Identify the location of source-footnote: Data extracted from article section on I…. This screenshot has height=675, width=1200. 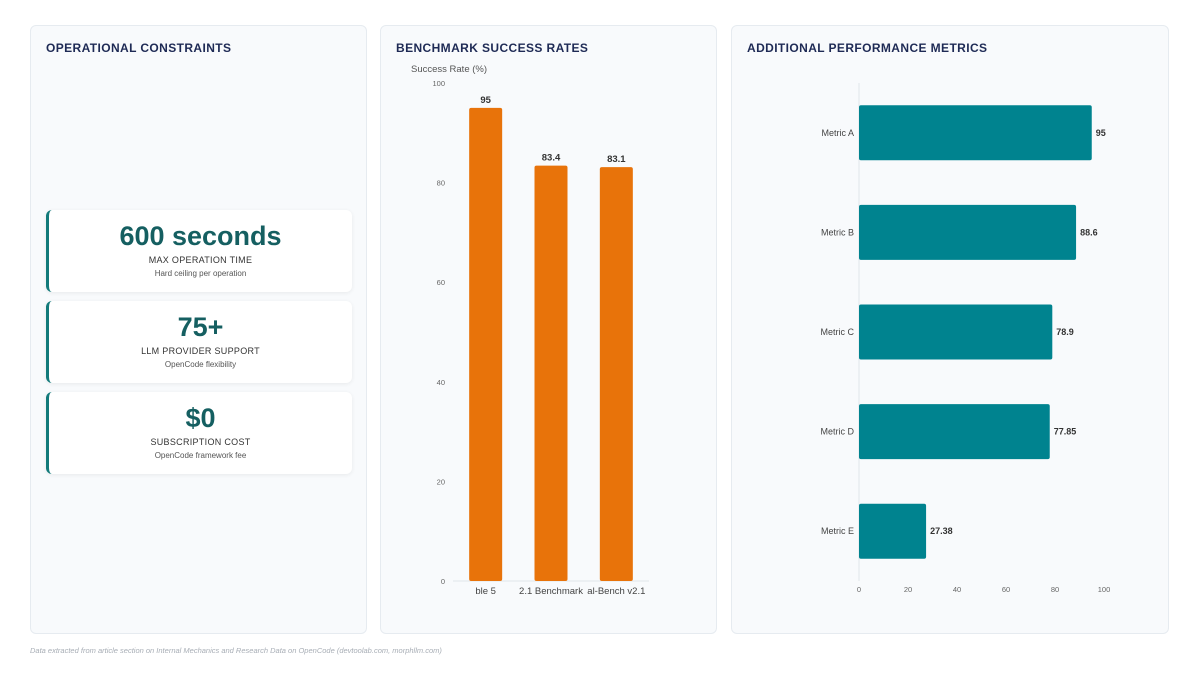
(236, 650).